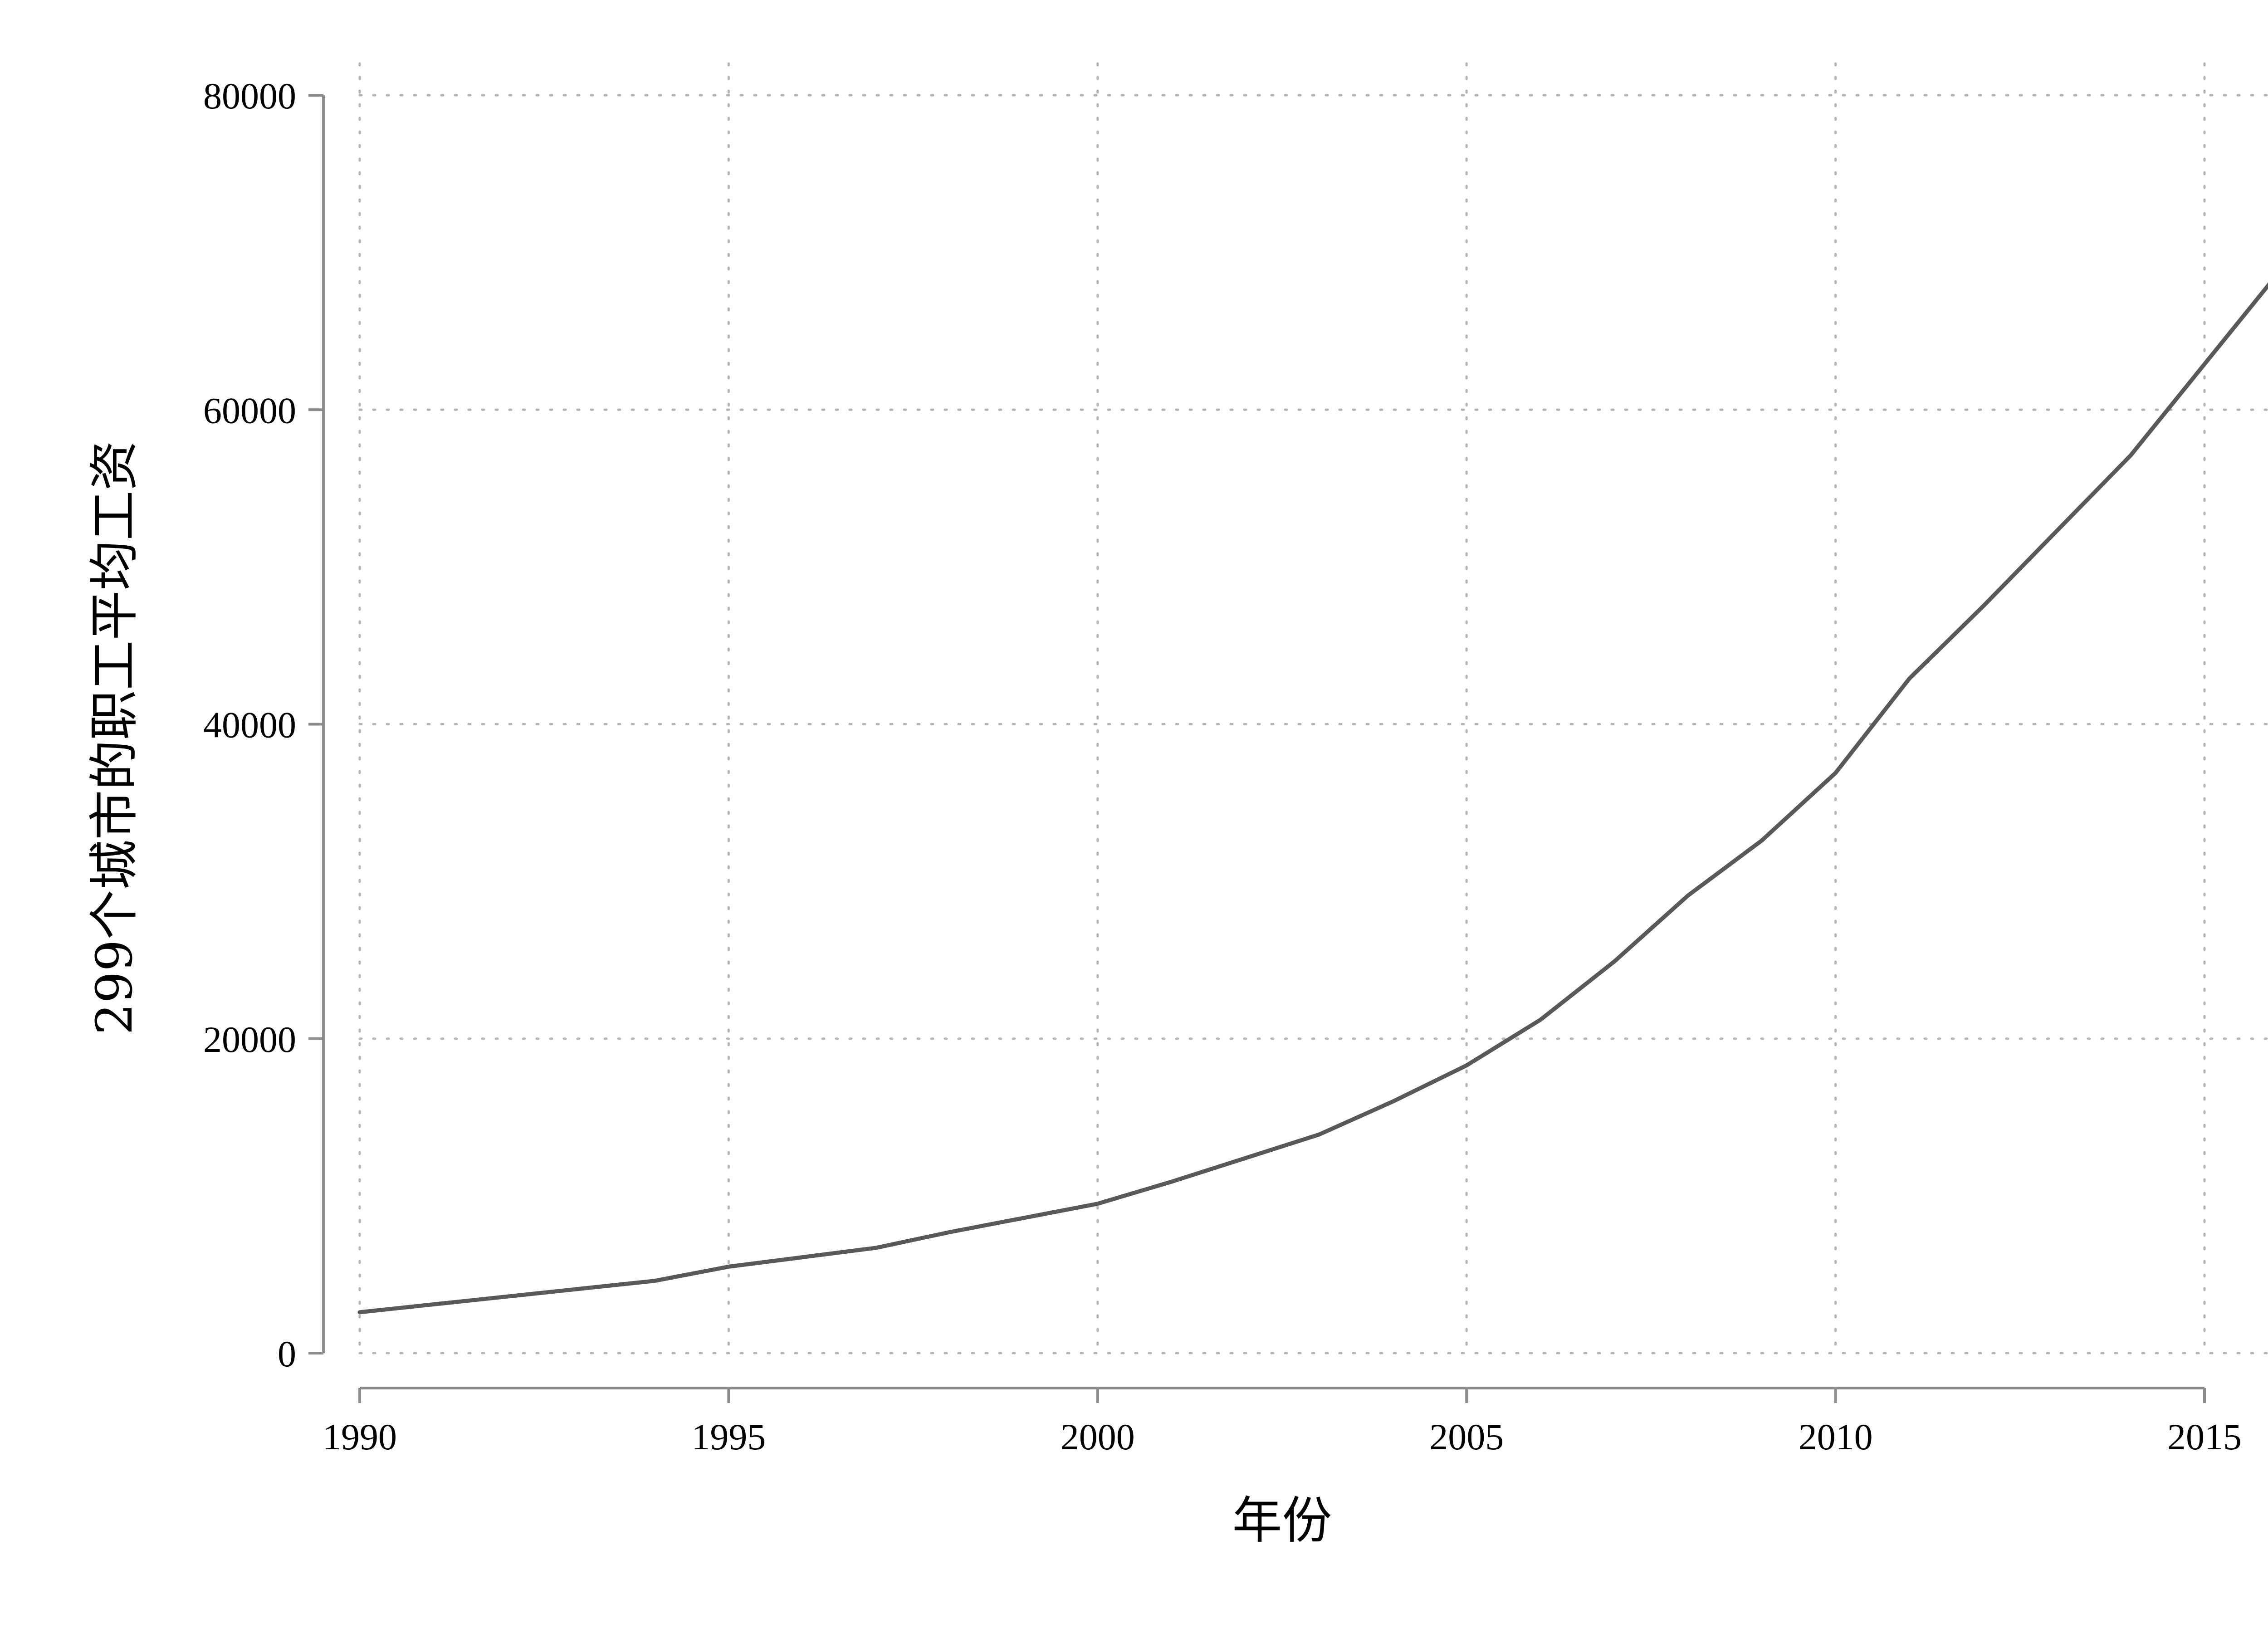 This screenshot has height=1633, width=2268. Describe the element at coordinates (249, 410) in the screenshot. I see `y-tick-label-60000: 60000` at that location.